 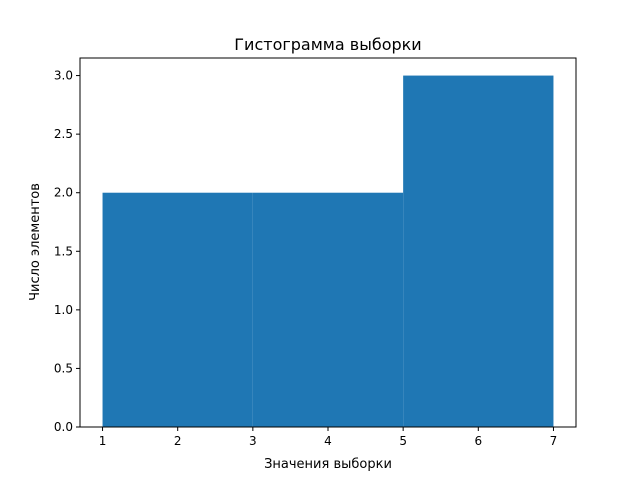 What do you see at coordinates (478, 441) in the screenshot?
I see `x-tick-label: 6` at bounding box center [478, 441].